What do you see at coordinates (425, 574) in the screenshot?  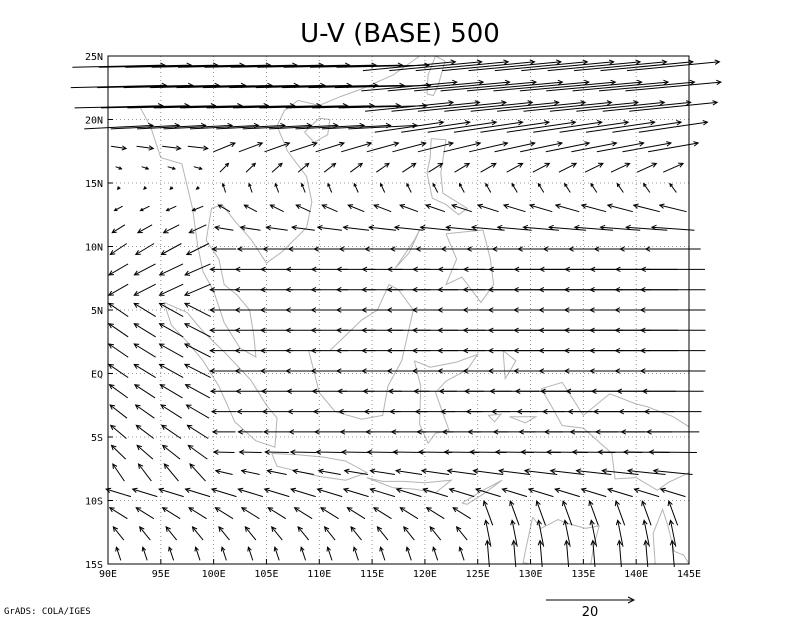 I see `x-tick-label: 120E` at bounding box center [425, 574].